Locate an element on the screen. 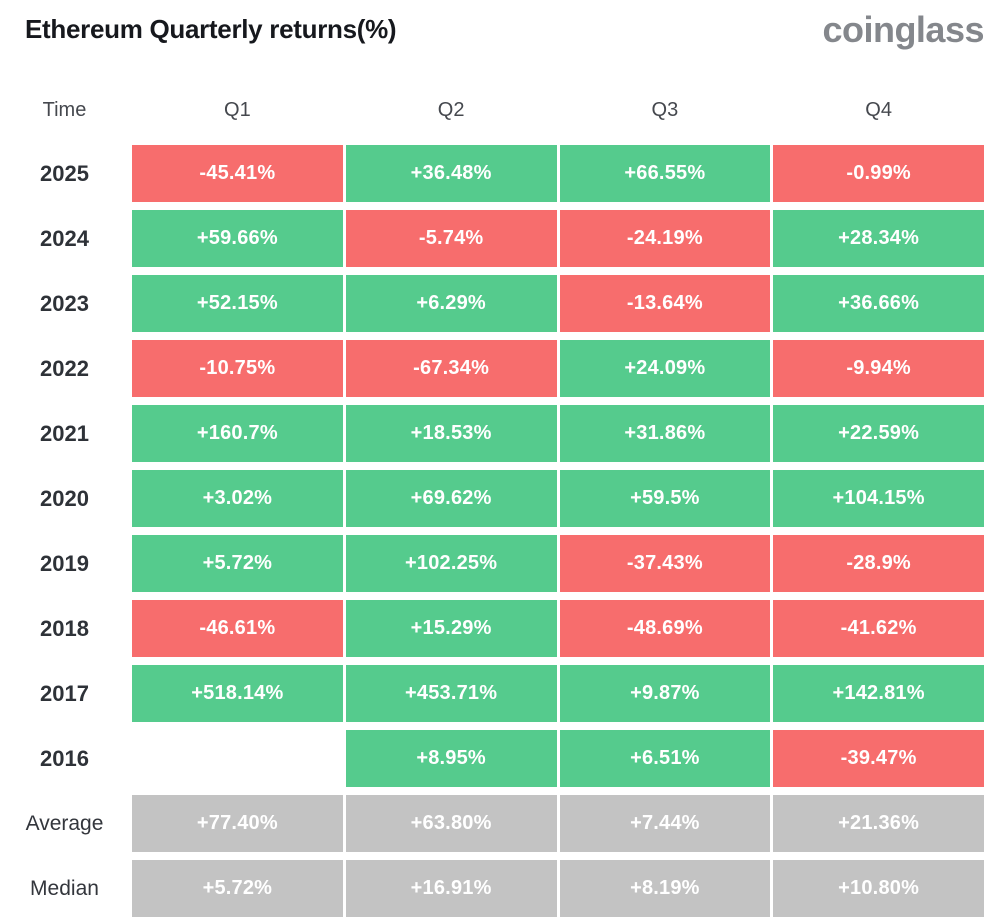 This screenshot has width=1000, height=924. row-label: Average is located at coordinates (64, 823).